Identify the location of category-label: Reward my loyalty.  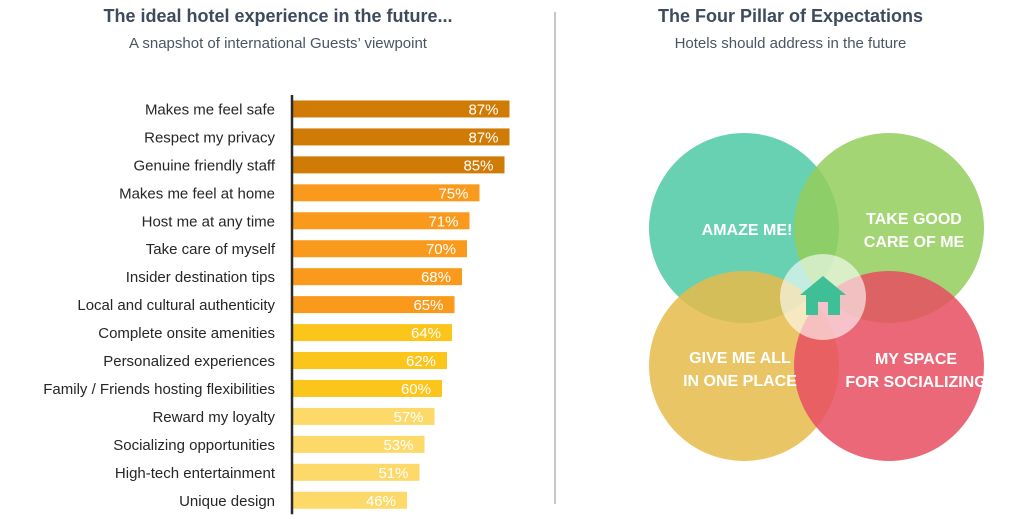
(213, 417).